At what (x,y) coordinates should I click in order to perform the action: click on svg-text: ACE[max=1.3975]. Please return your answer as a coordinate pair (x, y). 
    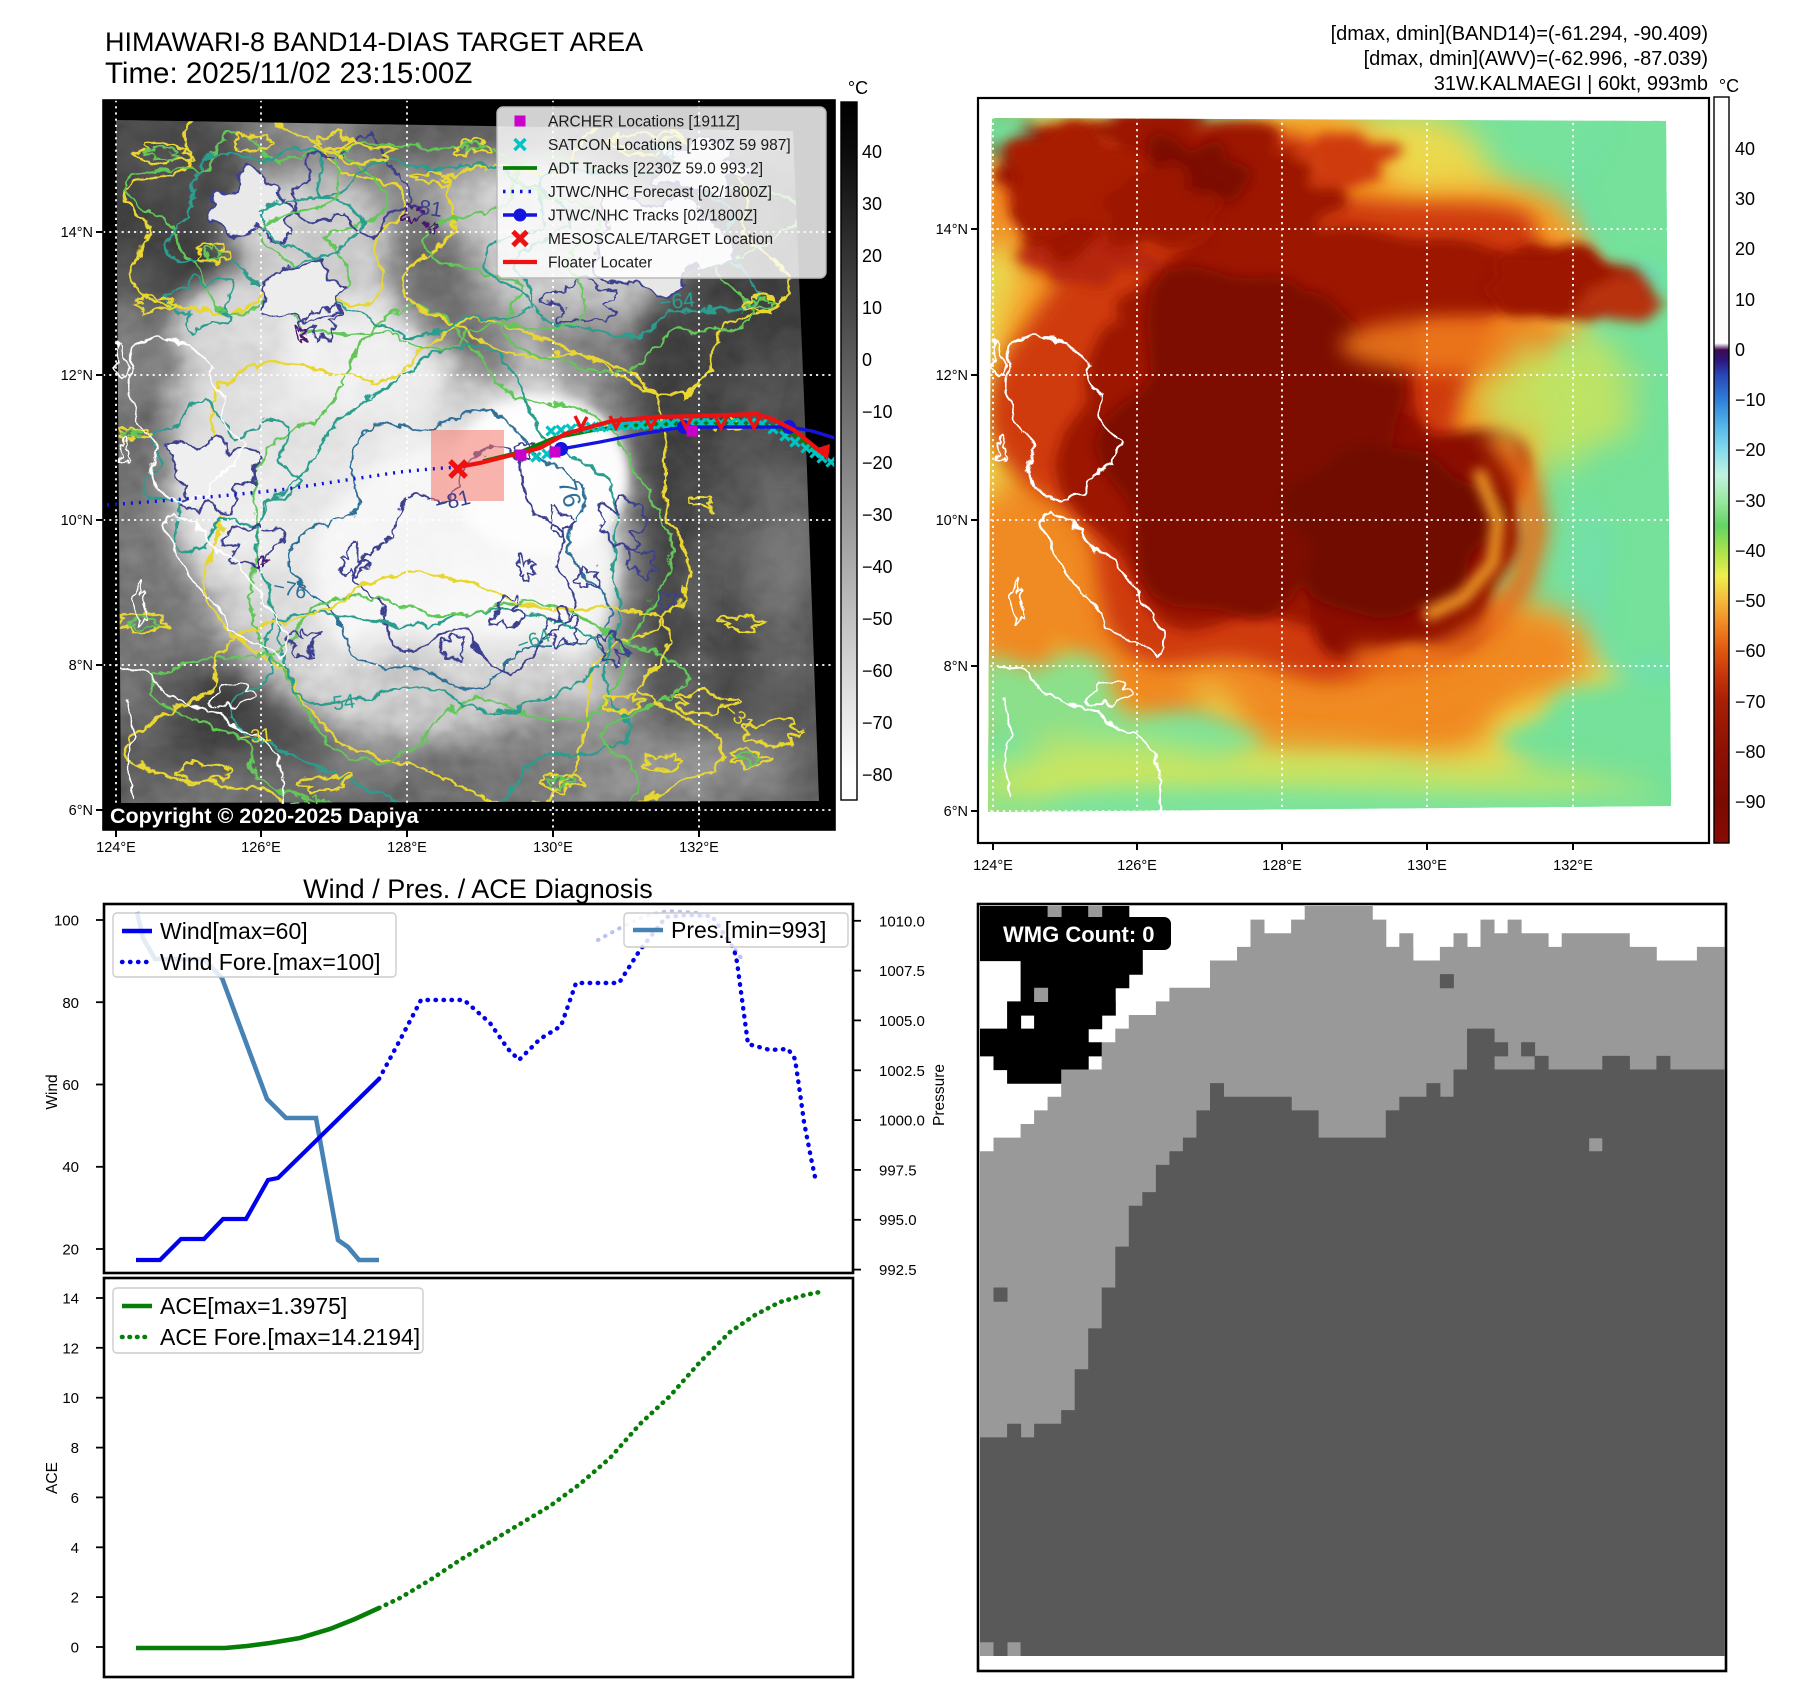
    Looking at the image, I should click on (253, 1306).